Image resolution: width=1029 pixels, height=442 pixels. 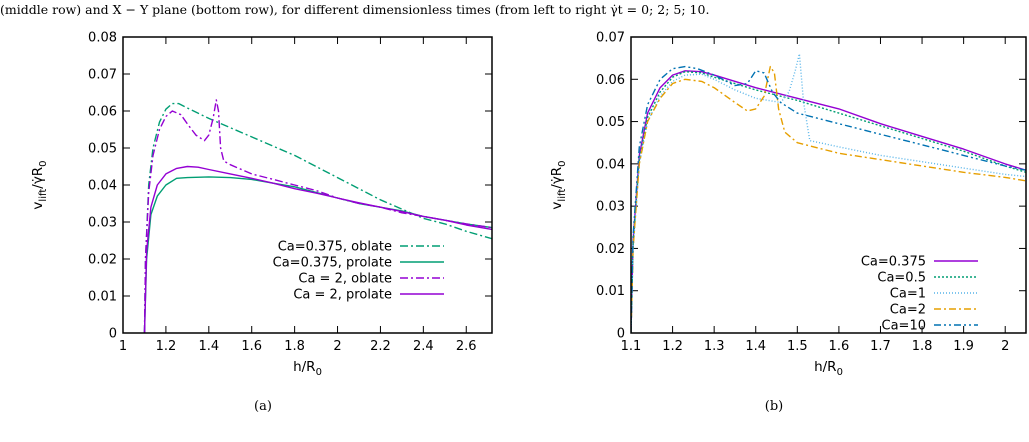 What do you see at coordinates (880, 346) in the screenshot?
I see `x-tick-label: 1.7` at bounding box center [880, 346].